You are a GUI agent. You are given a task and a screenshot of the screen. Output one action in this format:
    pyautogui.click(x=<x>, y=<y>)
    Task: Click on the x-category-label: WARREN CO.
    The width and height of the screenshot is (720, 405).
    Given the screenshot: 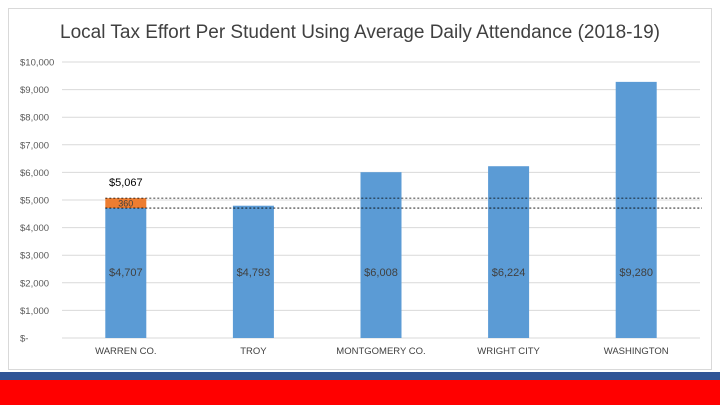 What is the action you would take?
    pyautogui.click(x=125, y=351)
    